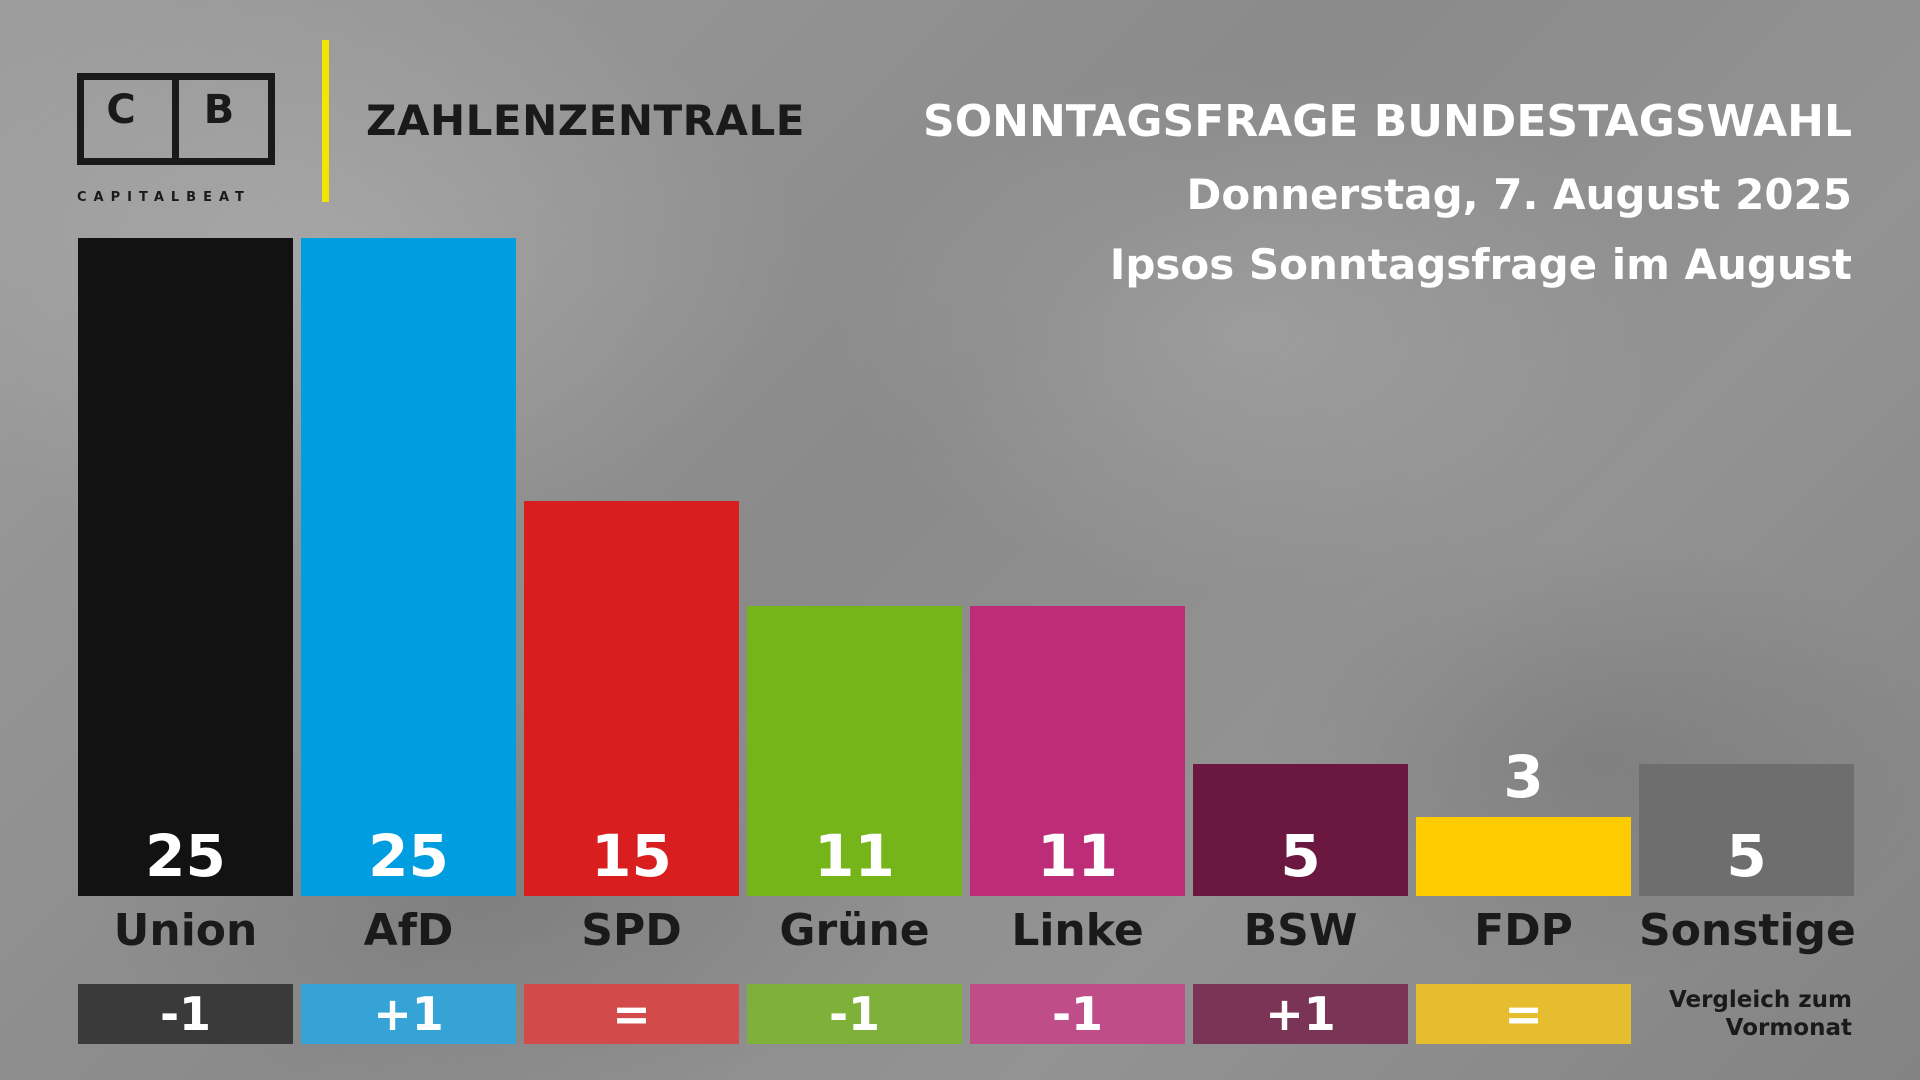 This screenshot has height=1080, width=1920. What do you see at coordinates (1300, 856) in the screenshot?
I see `value-label-bsw: 5` at bounding box center [1300, 856].